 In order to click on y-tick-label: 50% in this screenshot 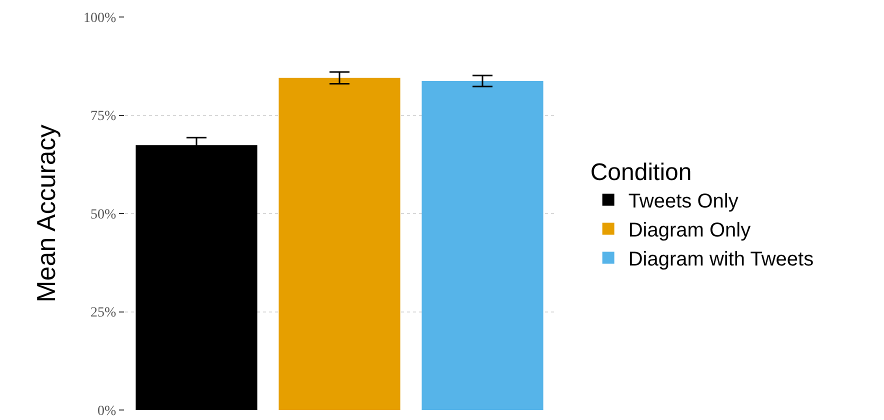, I will do `click(103, 214)`.